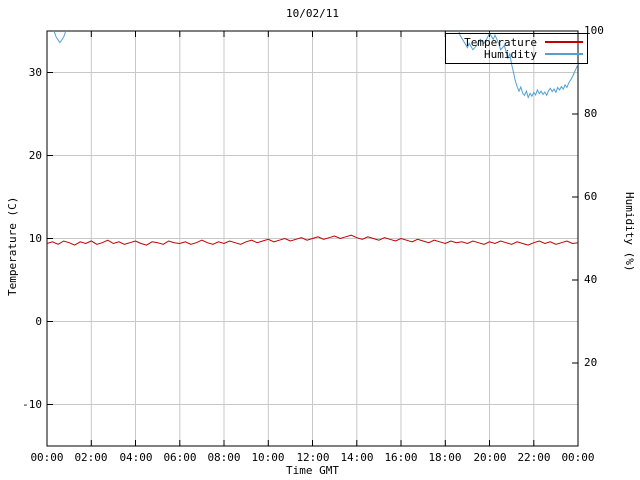 The height and width of the screenshot is (480, 640). Describe the element at coordinates (35, 238) in the screenshot. I see `left-tick-label: 10` at that location.